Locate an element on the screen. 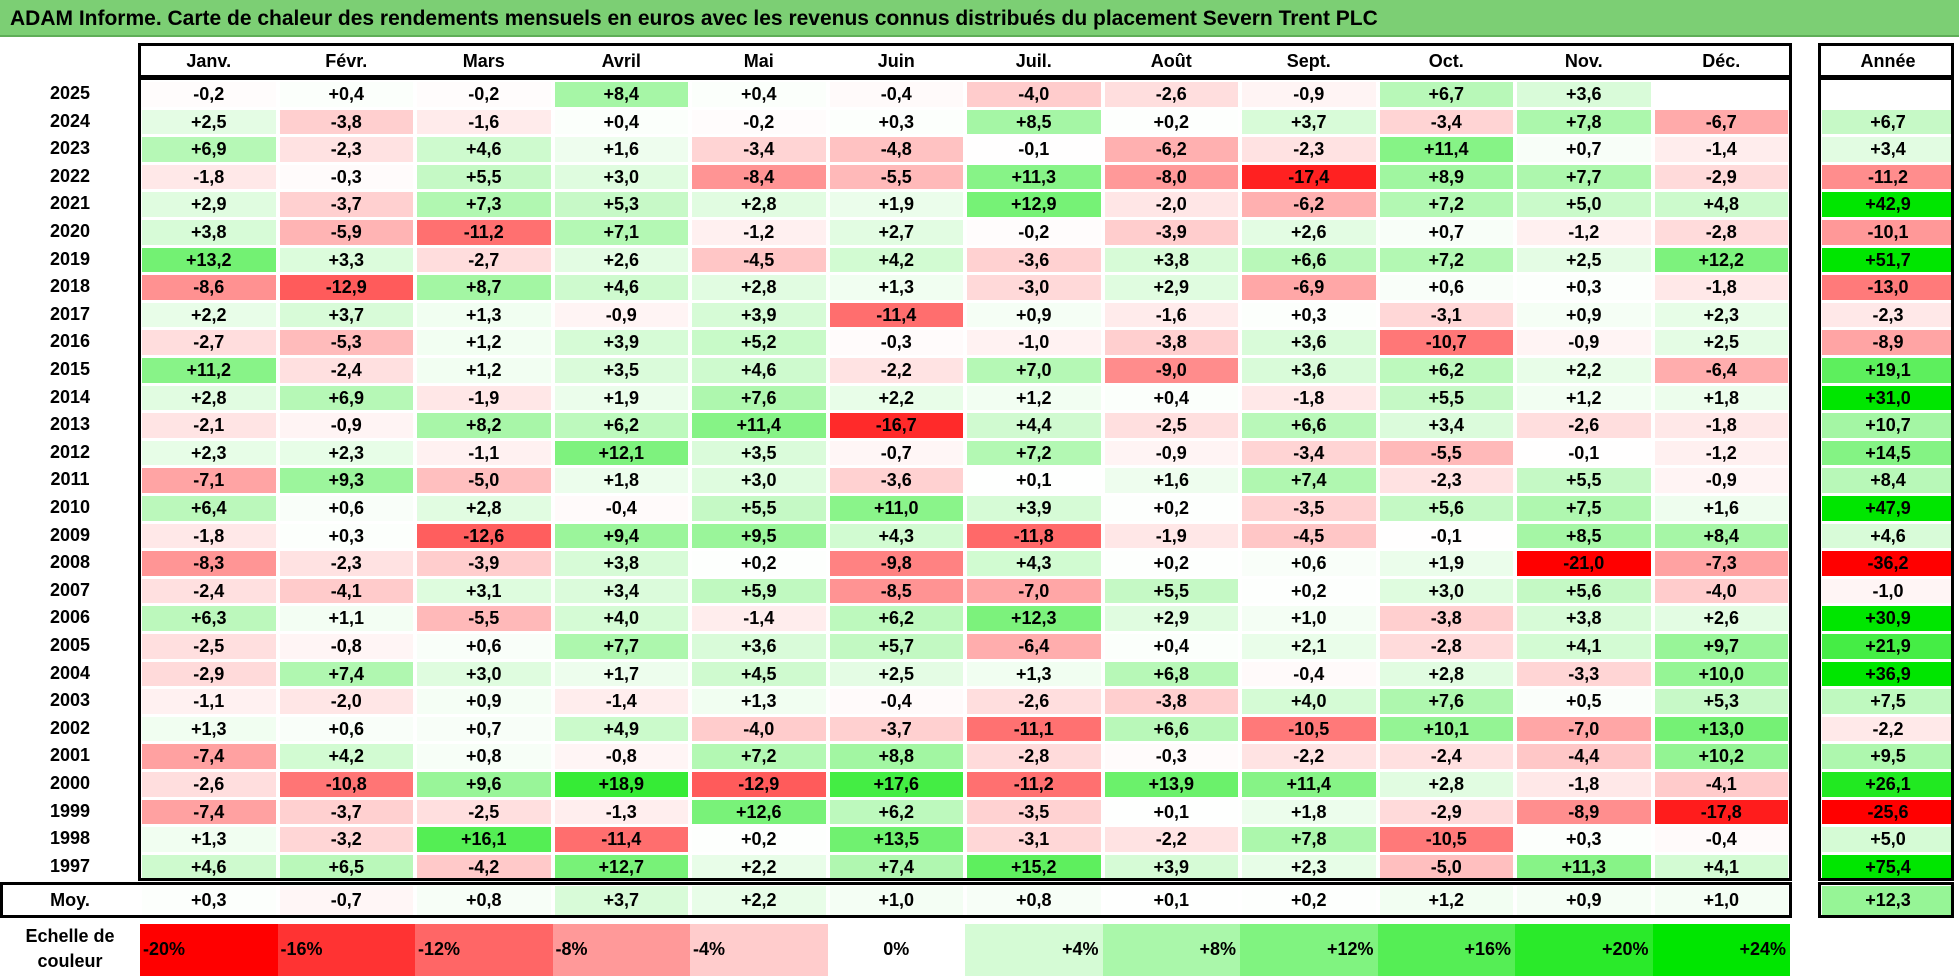 This screenshot has height=978, width=1959. heatmap-cell: -5,9 is located at coordinates (346, 232).